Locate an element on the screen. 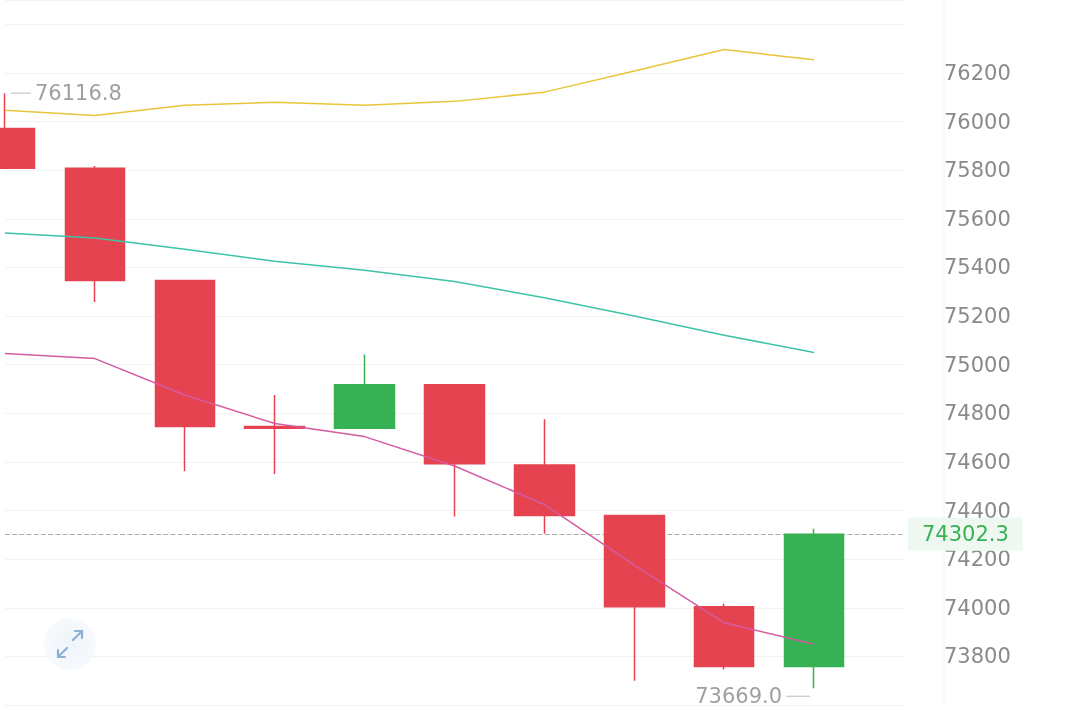 This screenshot has height=710, width=1080. y-tick-label: 75200 is located at coordinates (977, 316).